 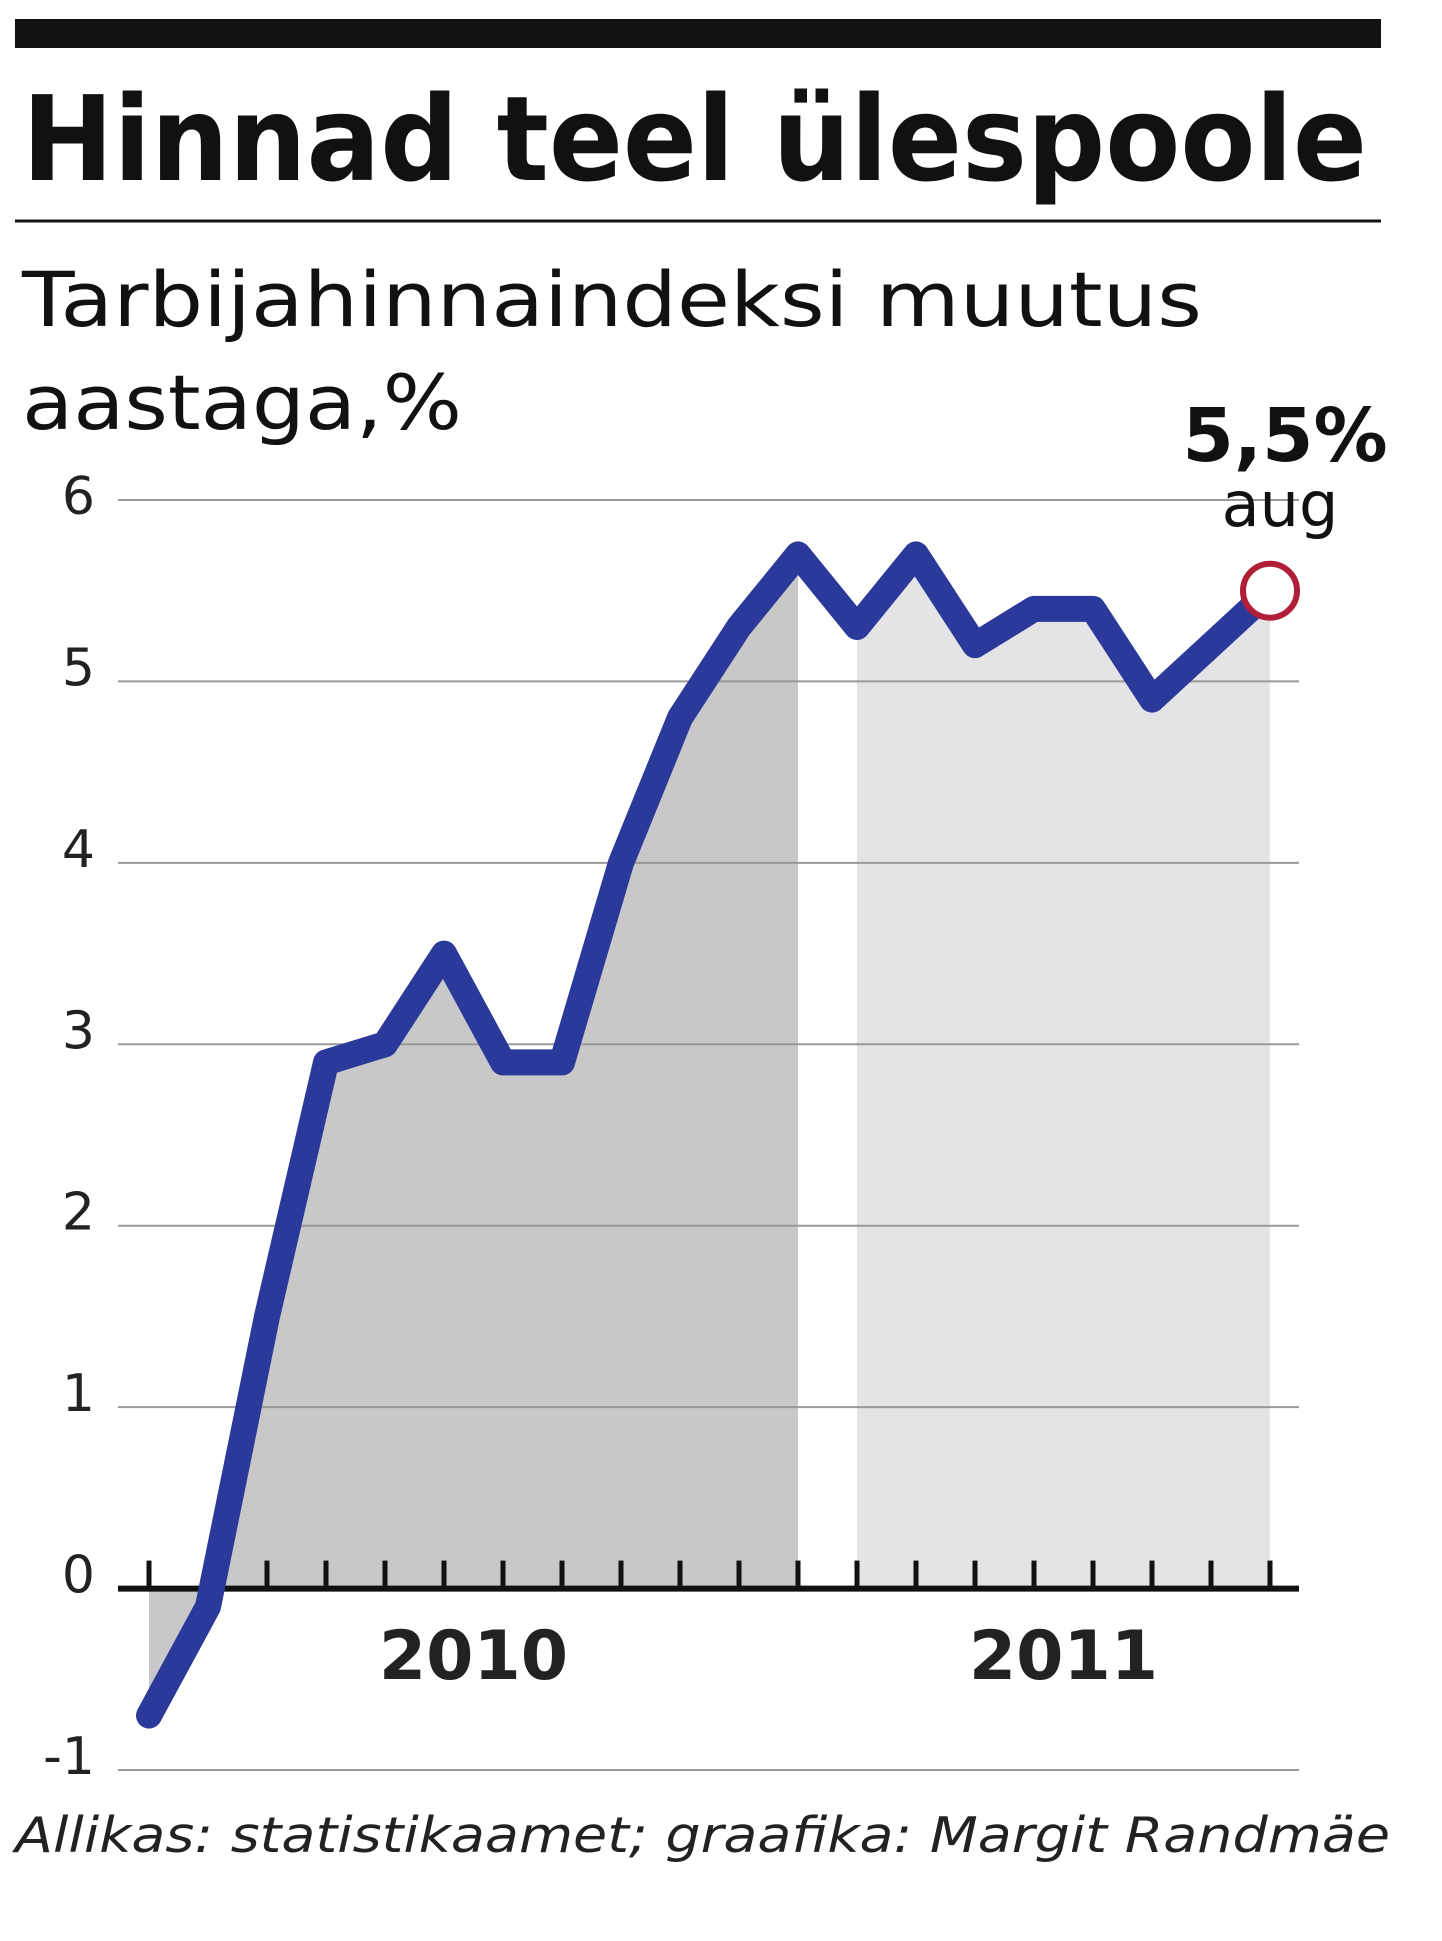 What do you see at coordinates (78, 1576) in the screenshot?
I see `y-tick-label: 0` at bounding box center [78, 1576].